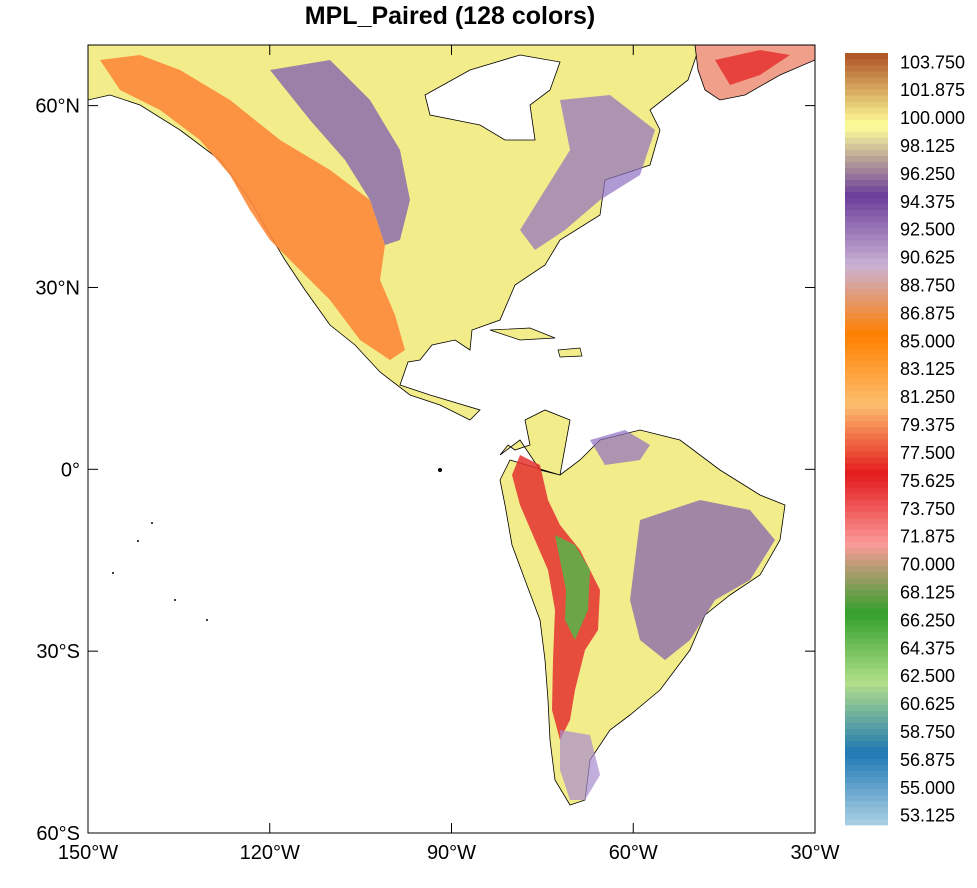 This screenshot has width=977, height=888. Describe the element at coordinates (932, 90) in the screenshot. I see `colorbar-tick-label: 101.875` at that location.